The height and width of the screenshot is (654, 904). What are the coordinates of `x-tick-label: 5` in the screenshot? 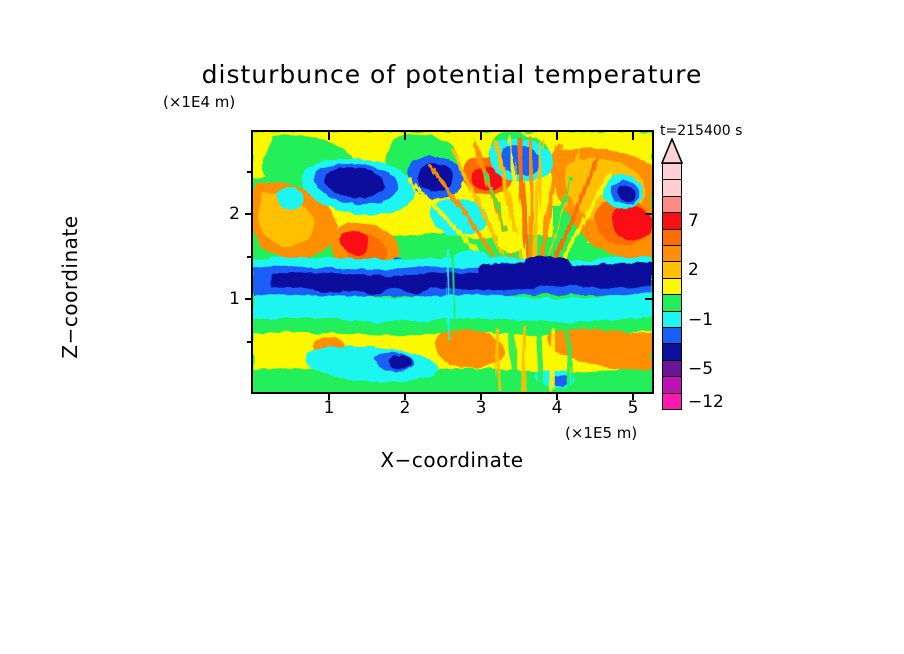 It's located at (633, 408).